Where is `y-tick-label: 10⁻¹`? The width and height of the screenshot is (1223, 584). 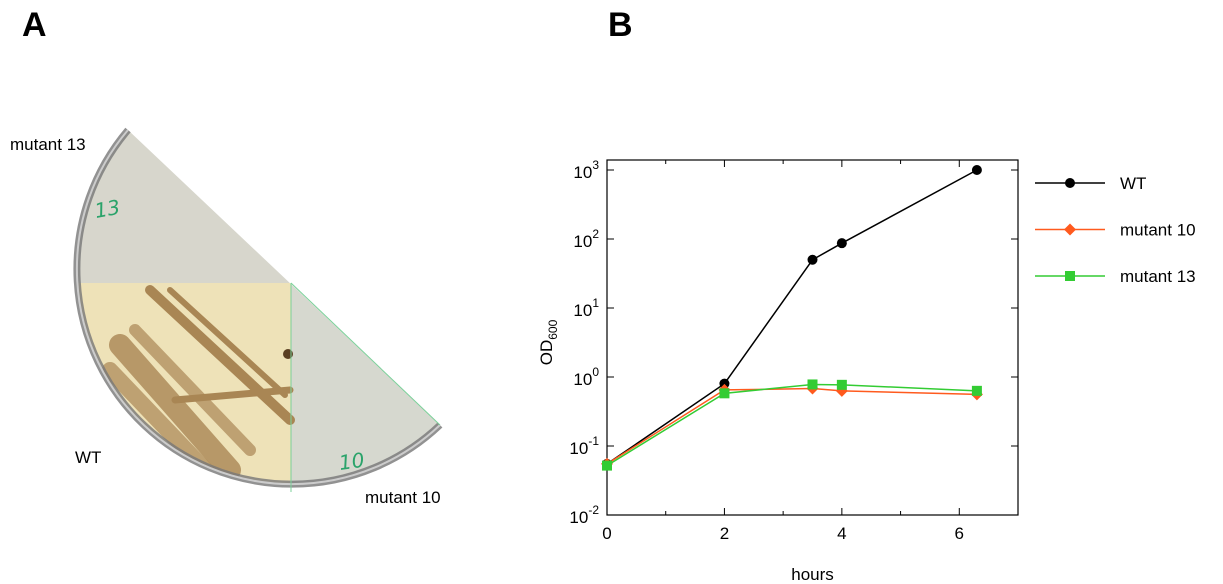
y-tick-label: 10⁻¹ is located at coordinates (584, 446).